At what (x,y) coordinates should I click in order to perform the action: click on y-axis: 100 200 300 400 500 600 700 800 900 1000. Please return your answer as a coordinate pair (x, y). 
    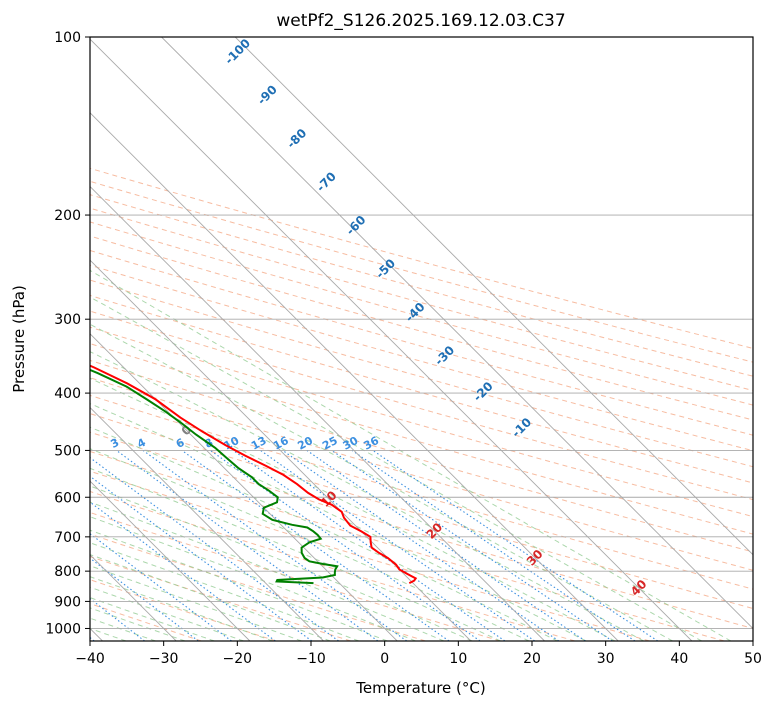
    Looking at the image, I should click on (67, 333).